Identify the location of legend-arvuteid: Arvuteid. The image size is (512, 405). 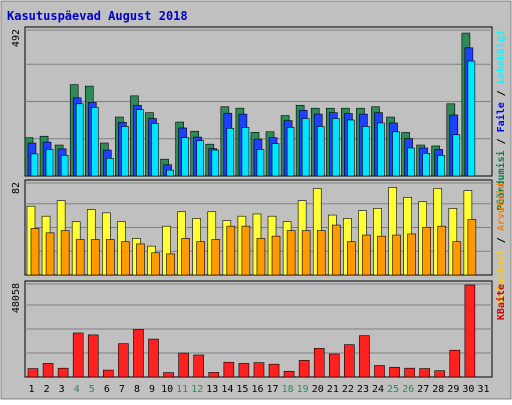
(501, 207).